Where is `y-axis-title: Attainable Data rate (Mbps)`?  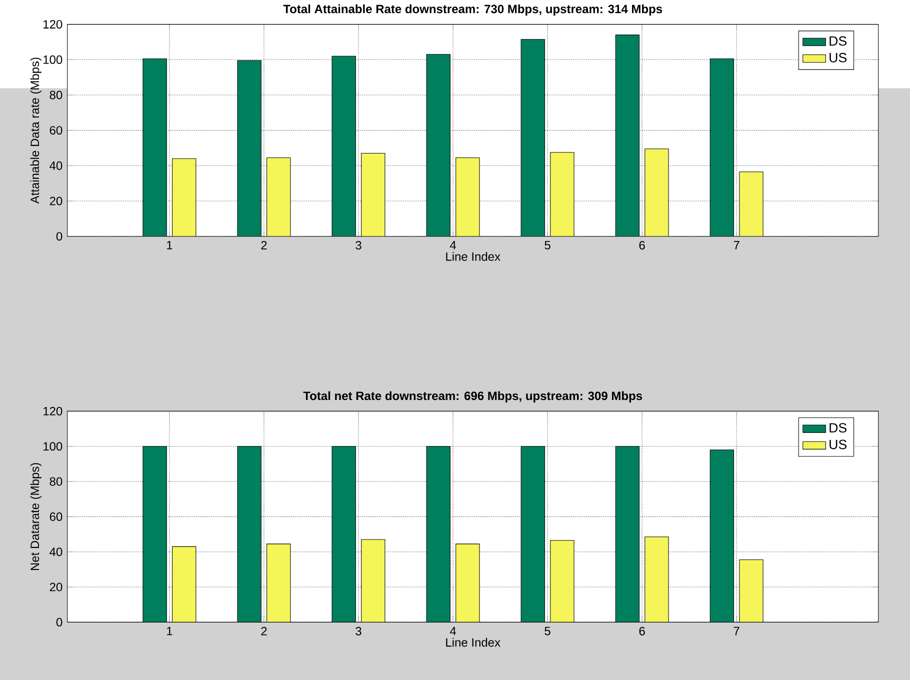 y-axis-title: Attainable Data rate (Mbps) is located at coordinates (36, 131).